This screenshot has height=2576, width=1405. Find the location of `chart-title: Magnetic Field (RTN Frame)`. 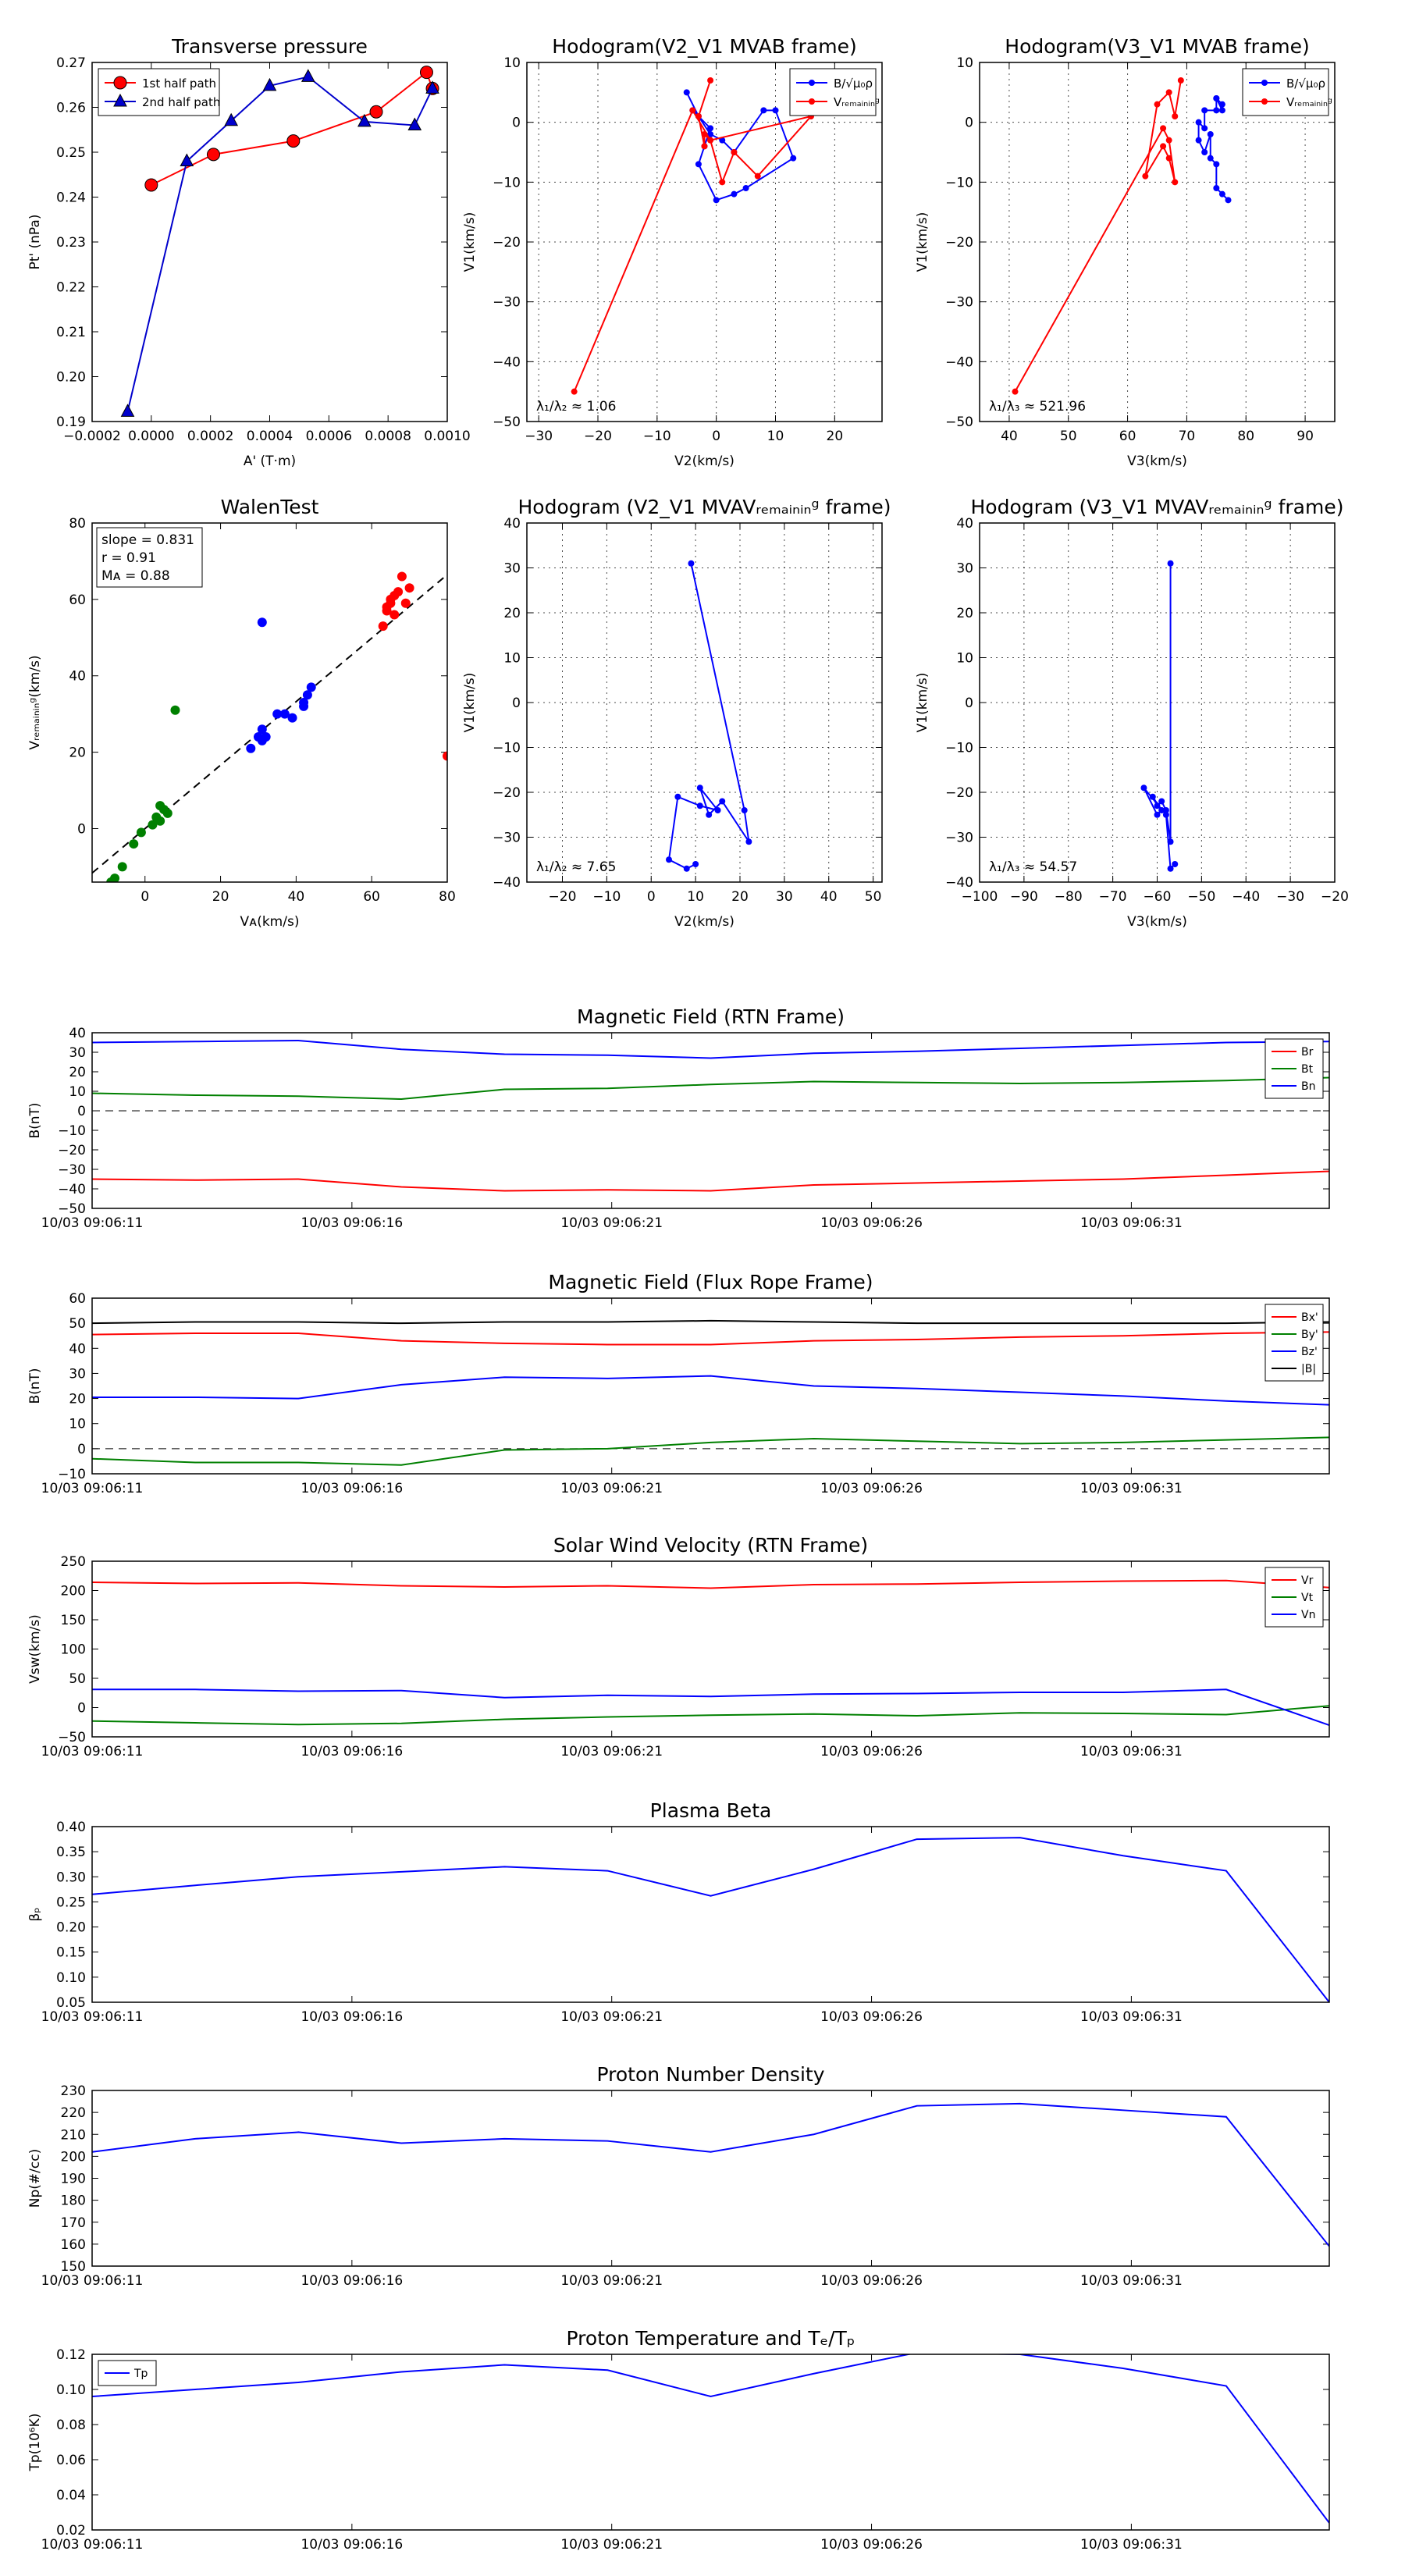

chart-title: Magnetic Field (RTN Frame) is located at coordinates (711, 1016).